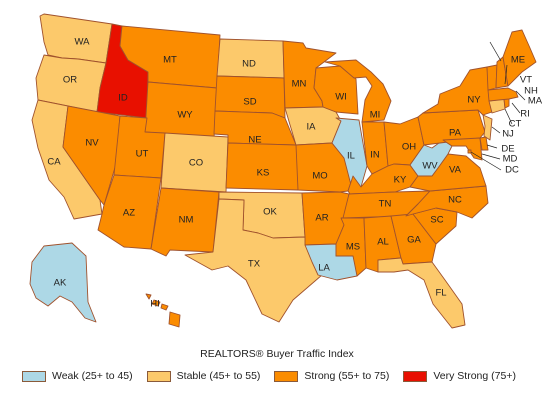 The height and width of the screenshot is (402, 554). What do you see at coordinates (321, 218) in the screenshot?
I see `label-AR: AR` at bounding box center [321, 218].